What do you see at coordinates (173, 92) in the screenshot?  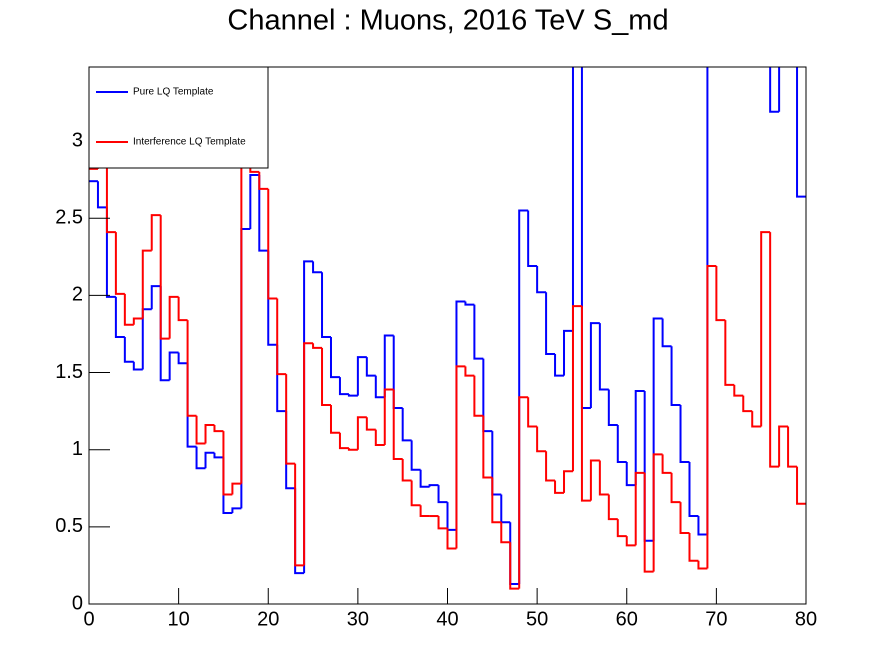 I see `legend-label: Pure LQ Template` at bounding box center [173, 92].